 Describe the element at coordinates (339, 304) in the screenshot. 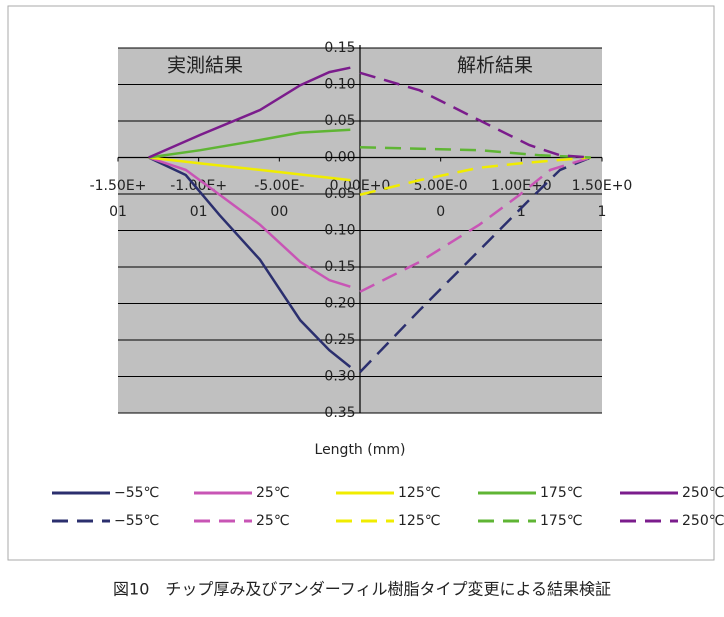

I see `y-tick-label: 0.20` at that location.